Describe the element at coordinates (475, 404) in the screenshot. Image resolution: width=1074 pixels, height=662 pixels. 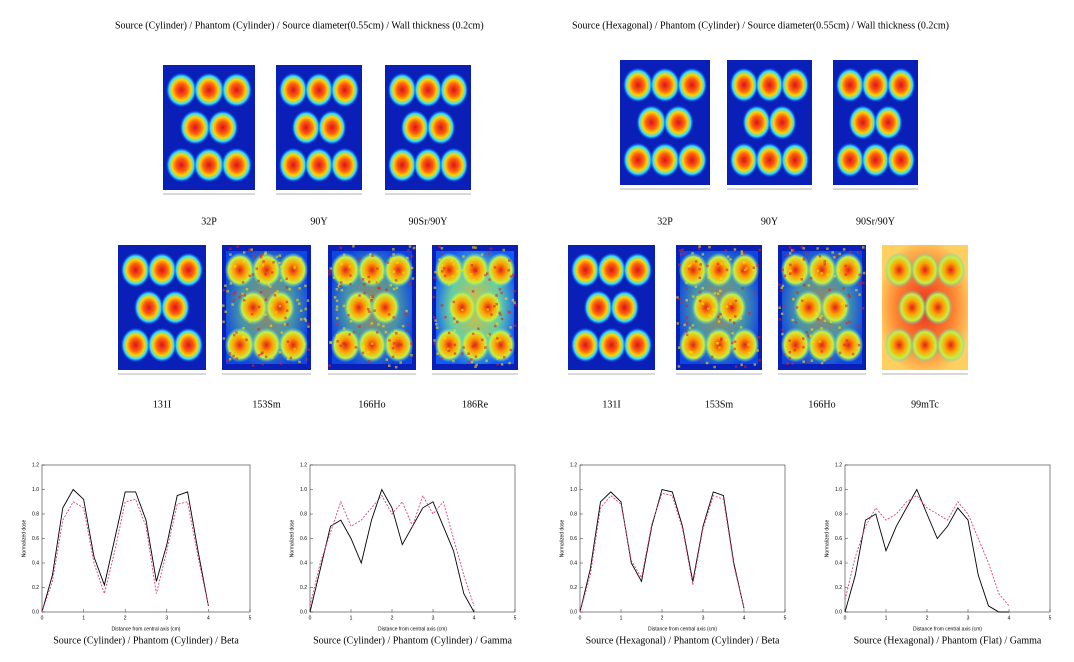
I see `map-label: 186Re` at that location.